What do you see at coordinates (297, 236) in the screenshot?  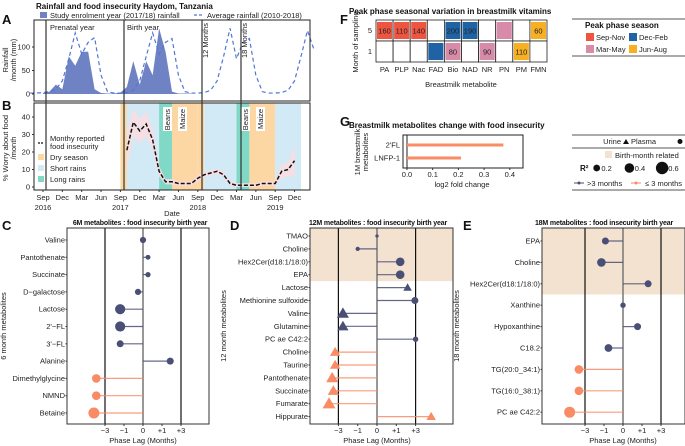 I see `metabolite-label: TMAO` at bounding box center [297, 236].